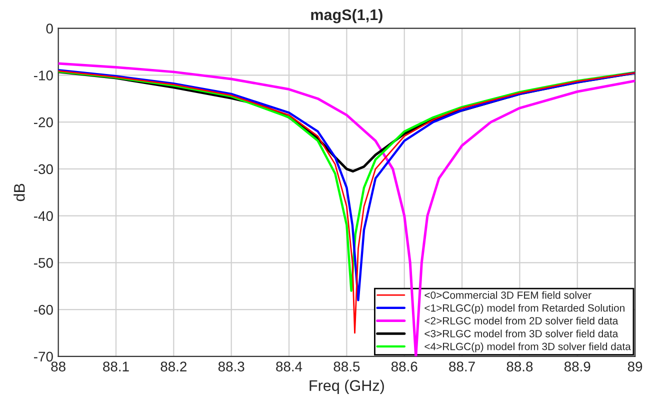  What do you see at coordinates (19, 193) in the screenshot?
I see `y-axis-title: dB` at bounding box center [19, 193].